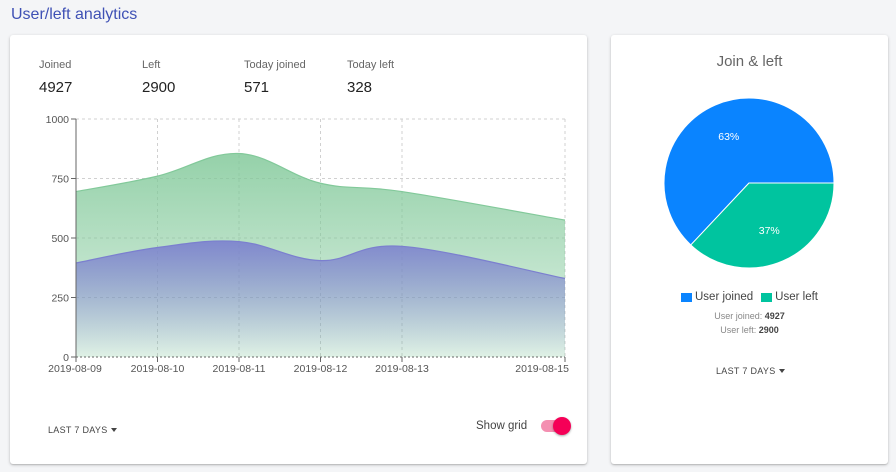  What do you see at coordinates (320, 298) in the screenshot?
I see `area-series-left-fill` at bounding box center [320, 298].